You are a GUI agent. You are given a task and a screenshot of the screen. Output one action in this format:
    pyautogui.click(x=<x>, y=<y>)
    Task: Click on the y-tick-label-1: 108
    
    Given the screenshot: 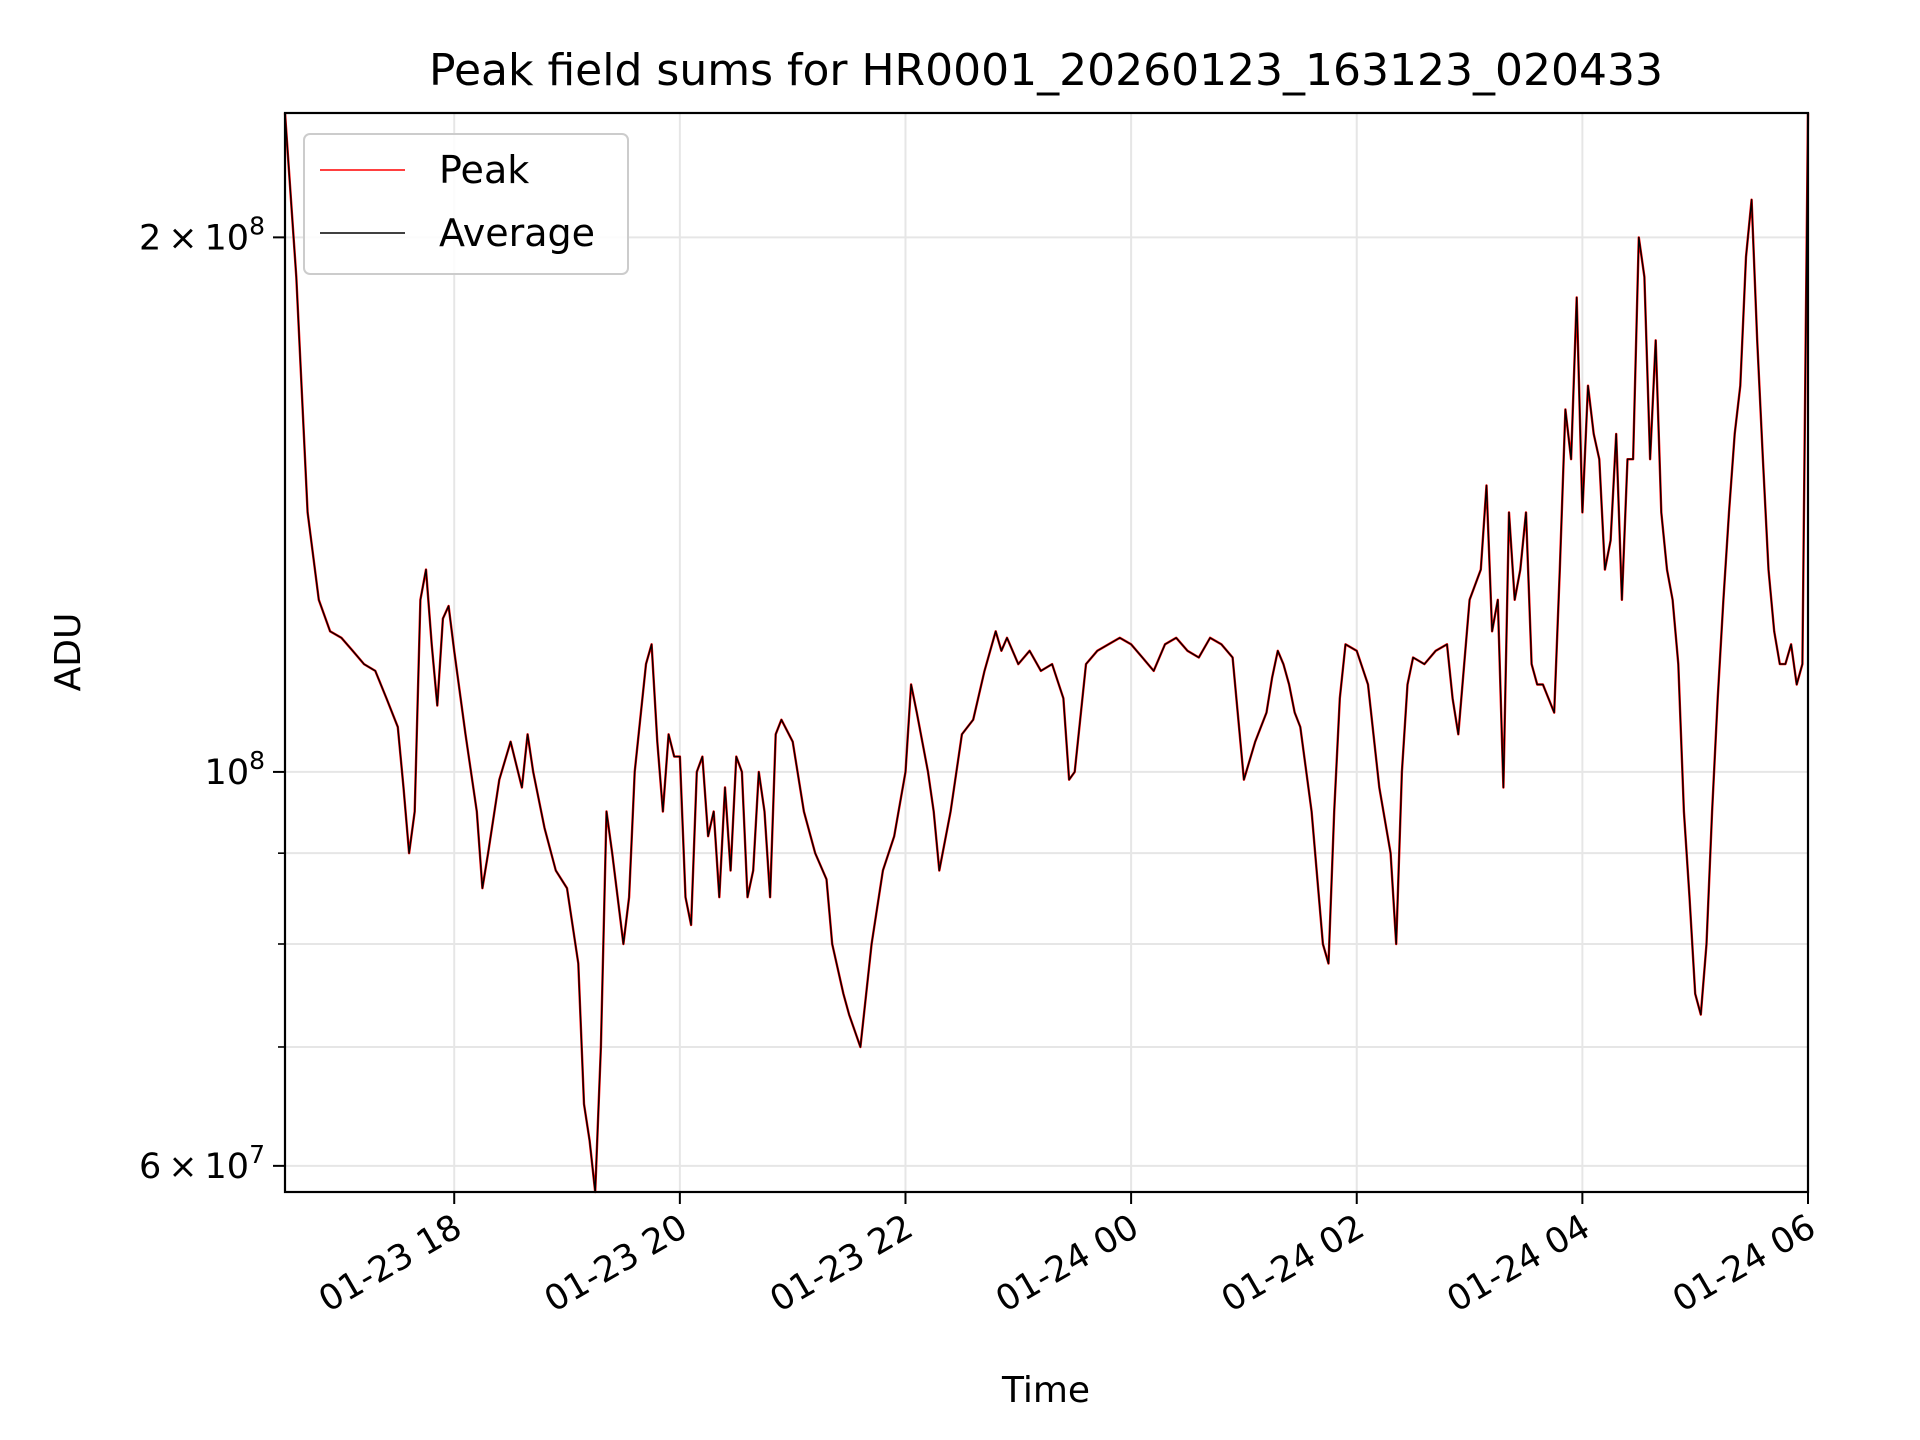 What is the action you would take?
    pyautogui.click(x=235, y=769)
    